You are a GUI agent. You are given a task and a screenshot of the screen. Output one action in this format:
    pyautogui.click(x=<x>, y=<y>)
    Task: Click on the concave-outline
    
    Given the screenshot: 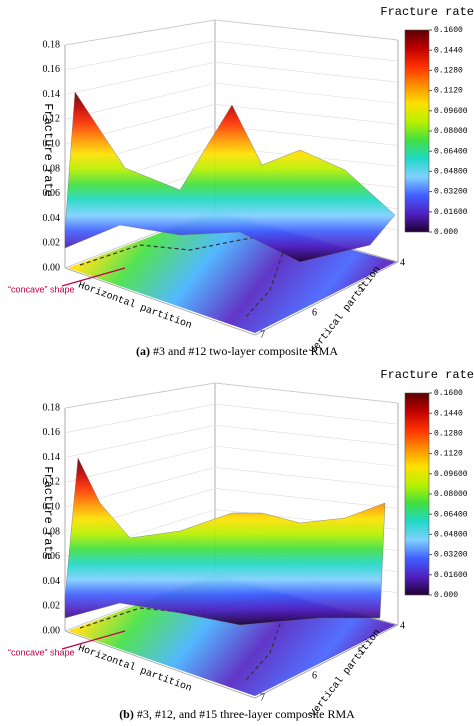 What is the action you would take?
    pyautogui.click(x=185, y=275)
    